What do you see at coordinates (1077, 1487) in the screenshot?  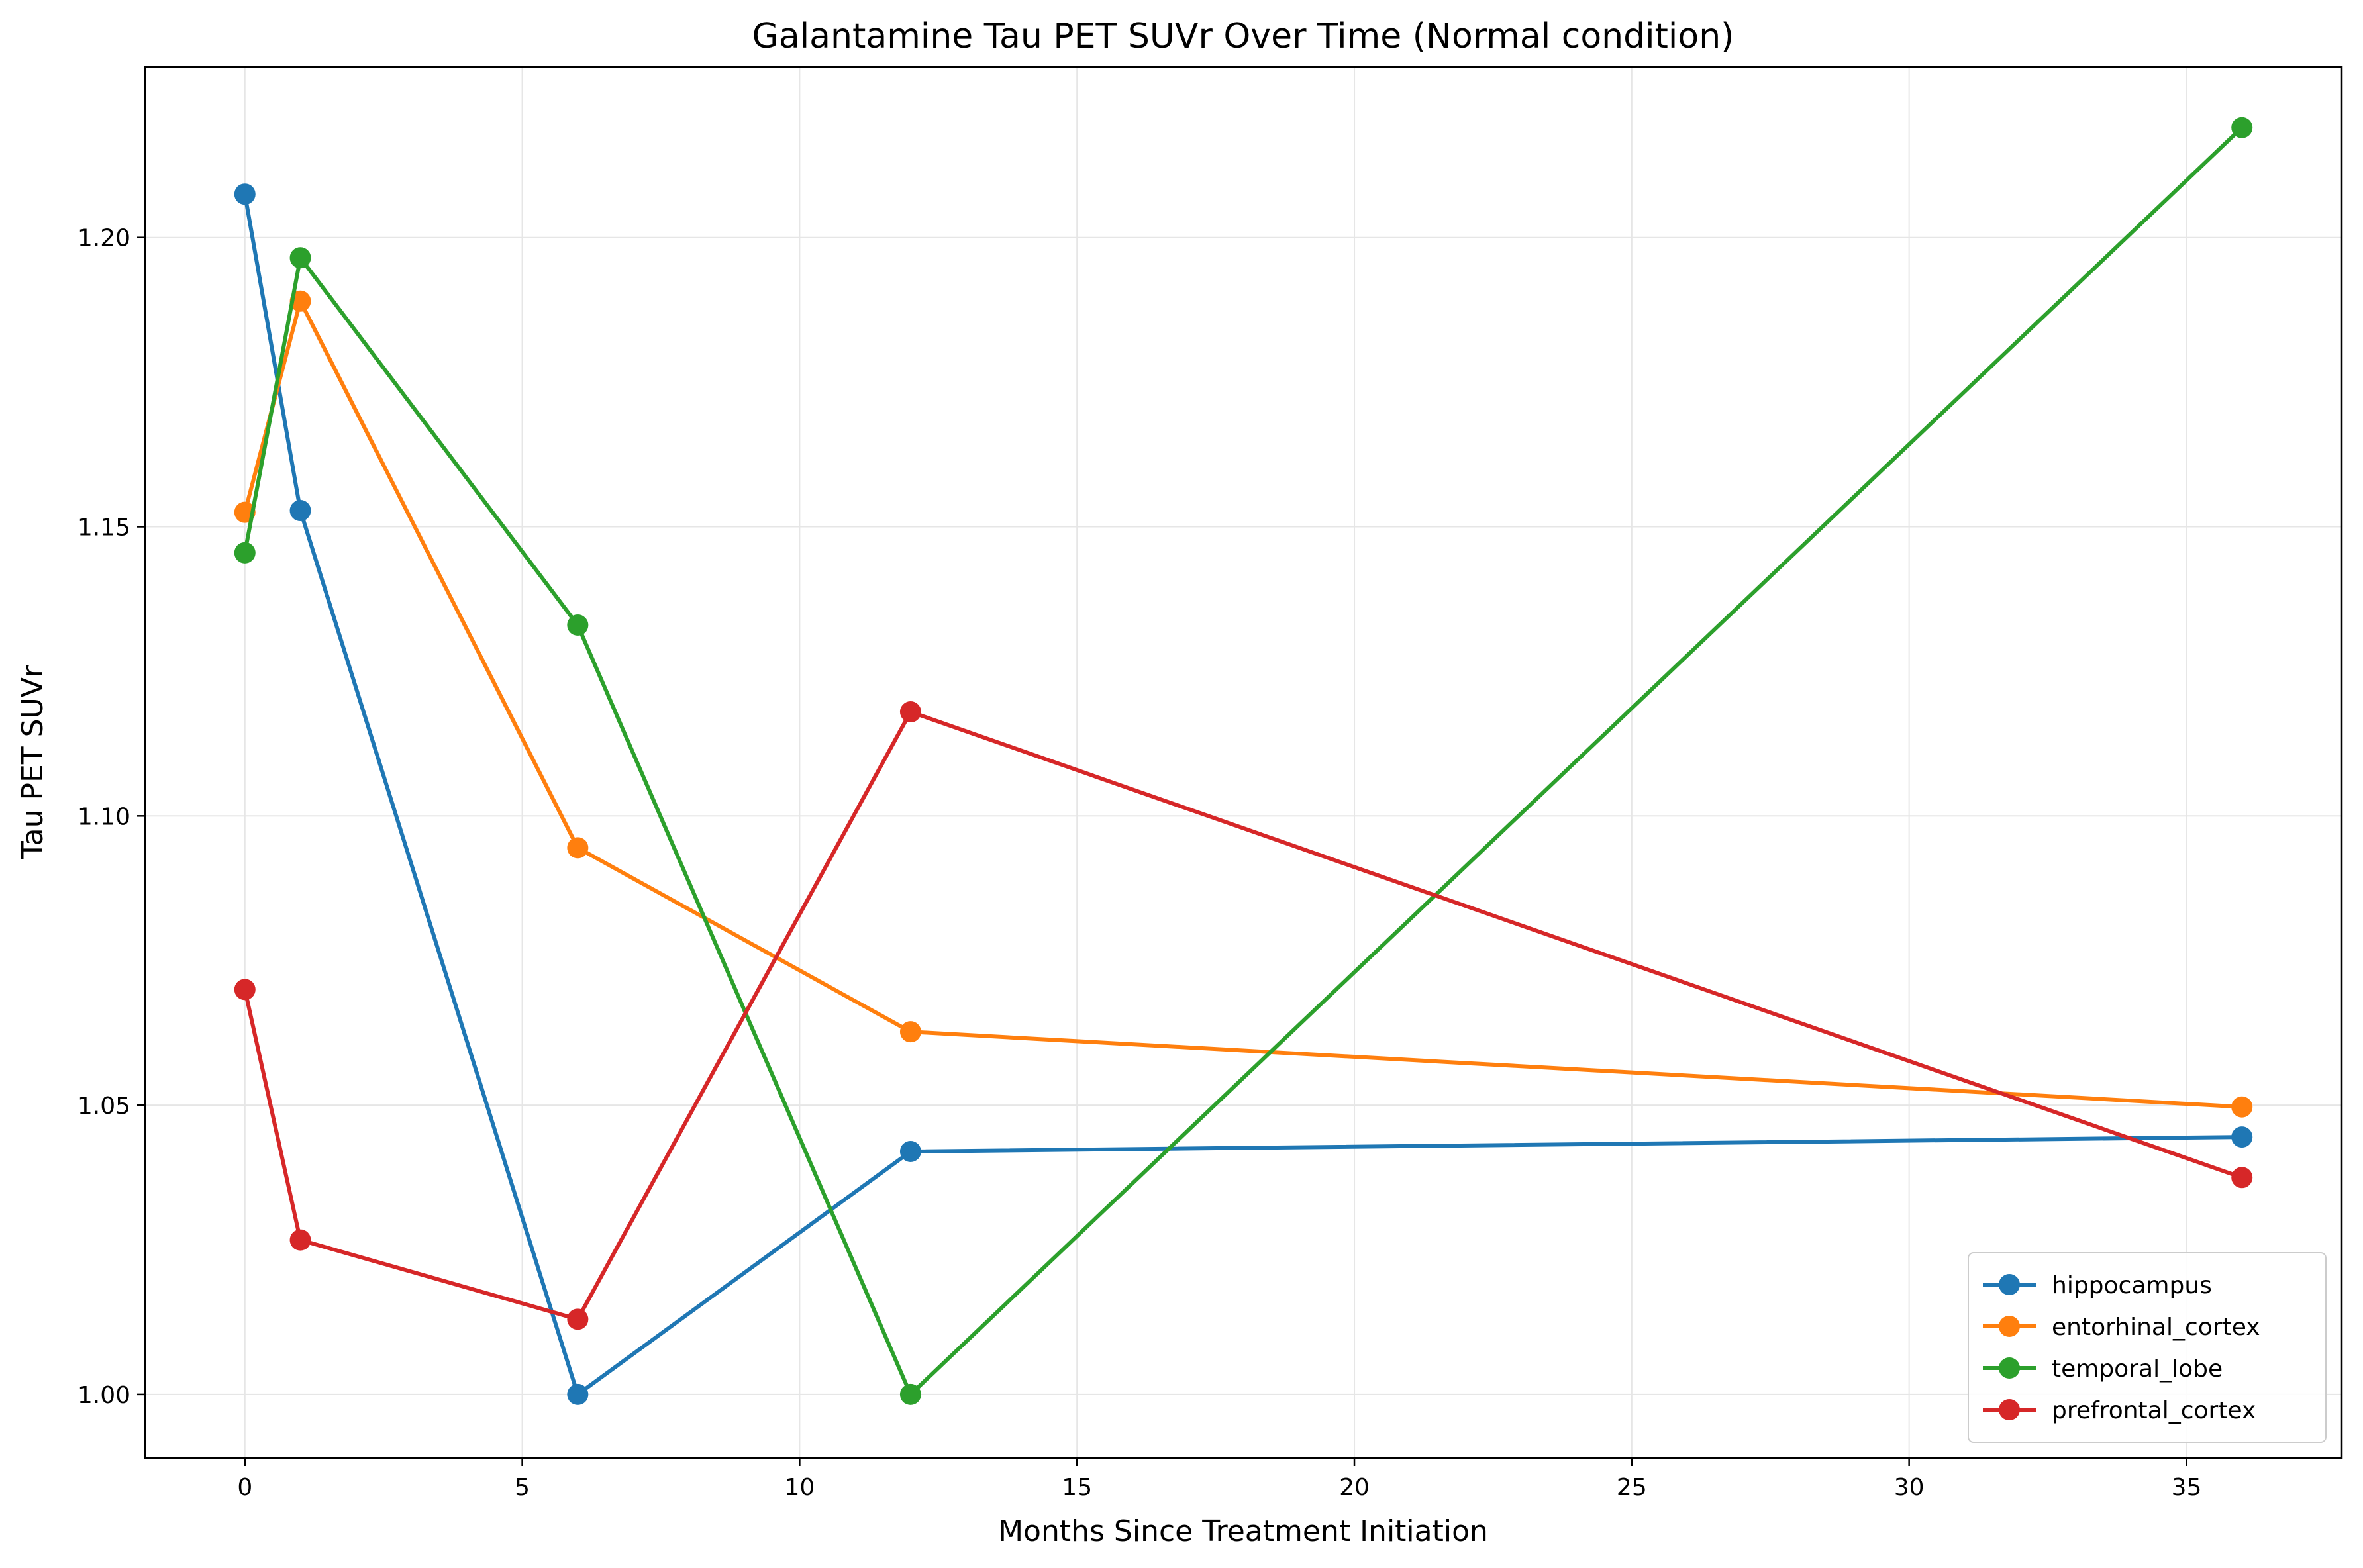 I see `x-tick-label: 15` at bounding box center [1077, 1487].